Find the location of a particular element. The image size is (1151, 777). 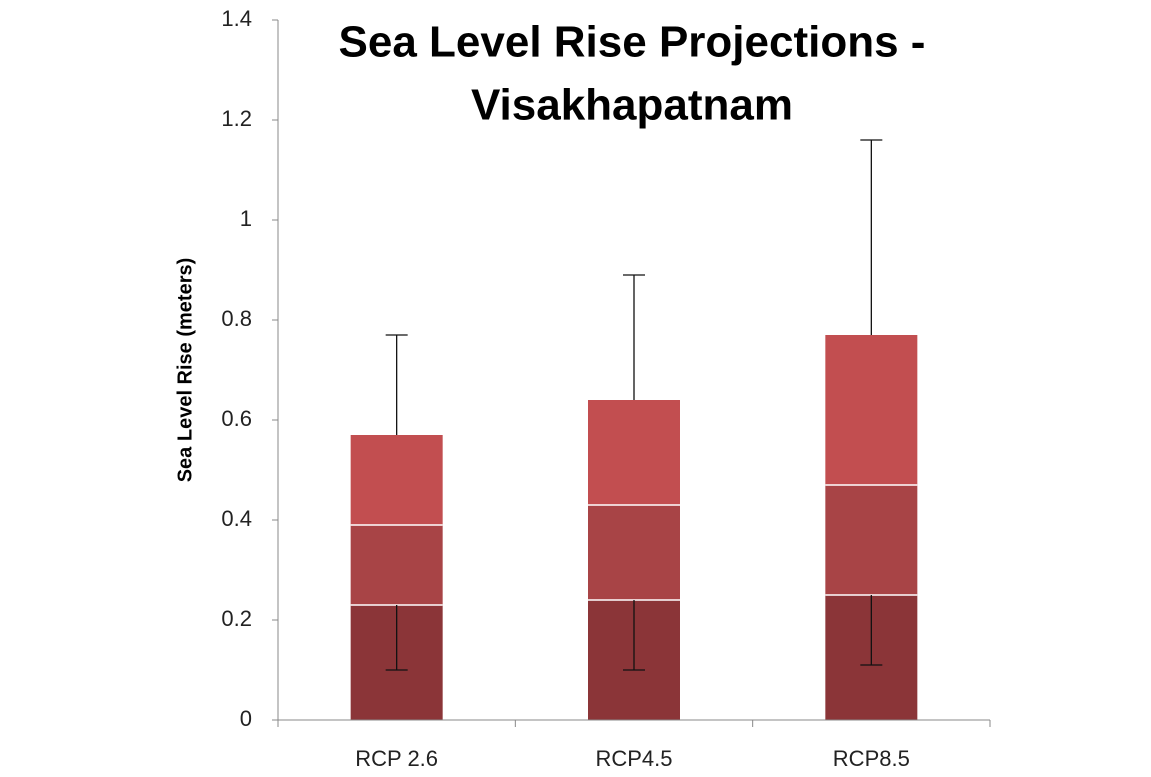

y-axis-label: Sea Level Rise (meters) is located at coordinates (185, 370).